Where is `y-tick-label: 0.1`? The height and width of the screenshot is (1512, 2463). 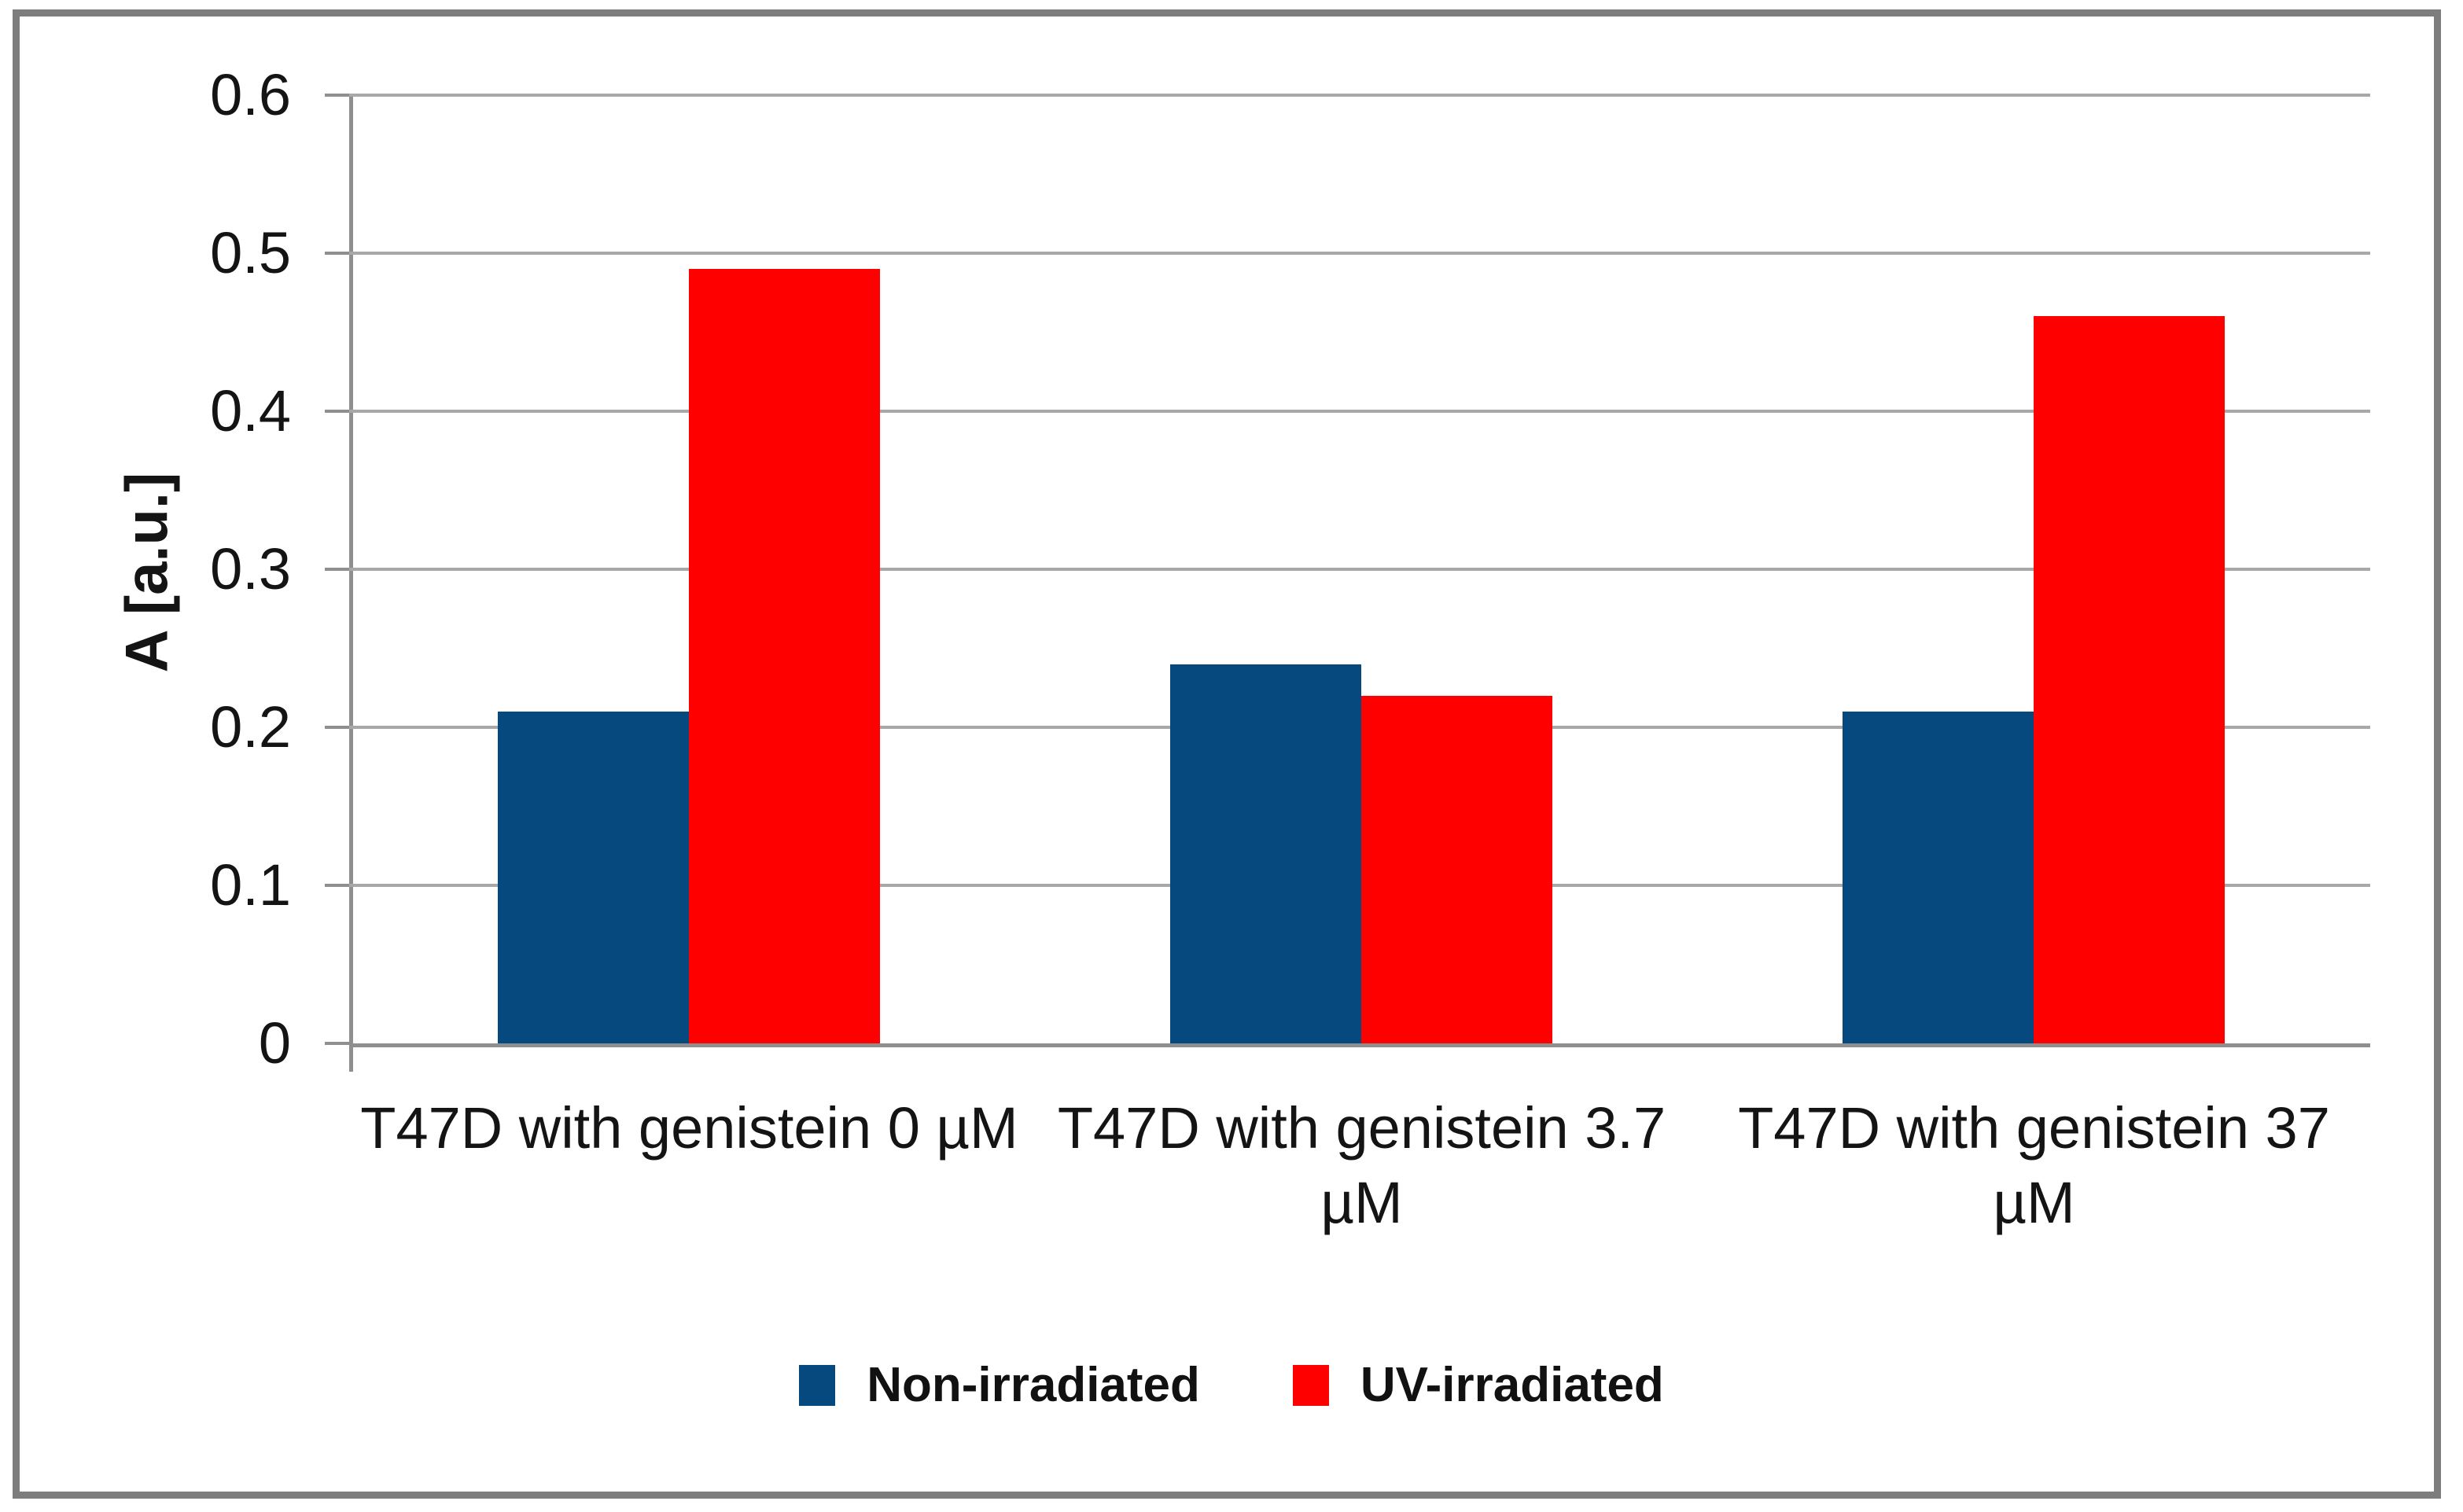
y-tick-label: 0.1 is located at coordinates (250, 885).